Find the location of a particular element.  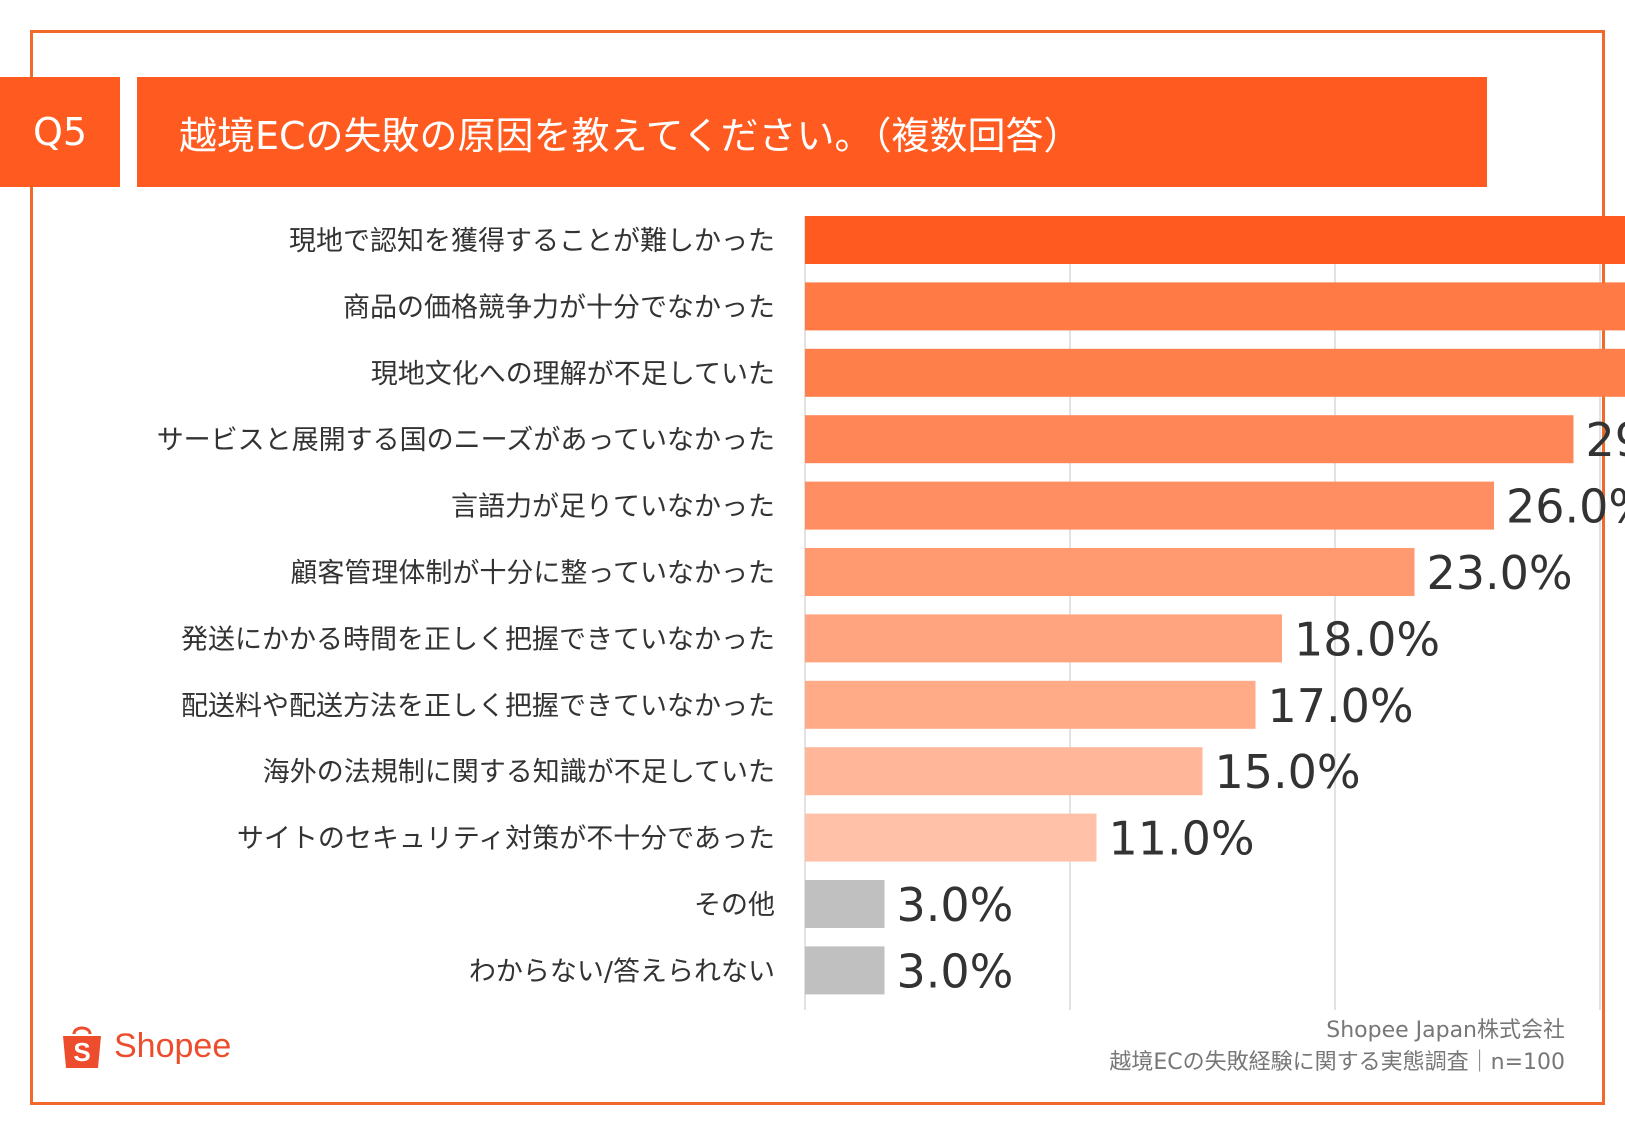

value-label: 23.0% is located at coordinates (1500, 573).